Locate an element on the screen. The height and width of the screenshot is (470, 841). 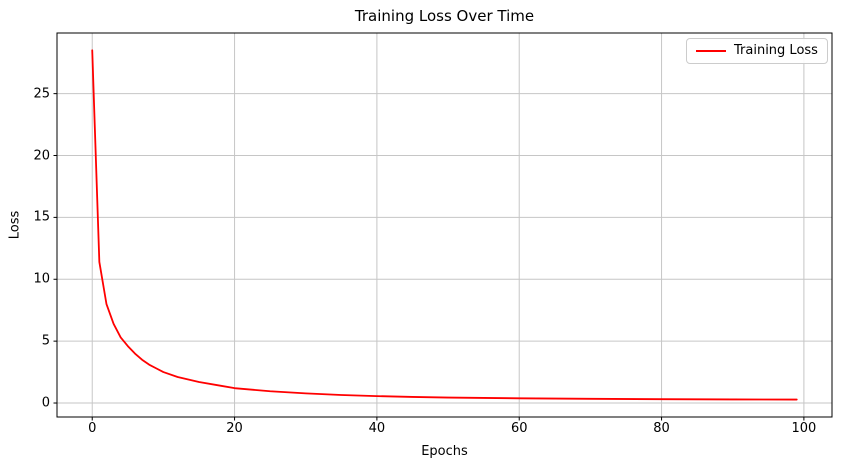
x-tick-label-40: 40 is located at coordinates (377, 428).